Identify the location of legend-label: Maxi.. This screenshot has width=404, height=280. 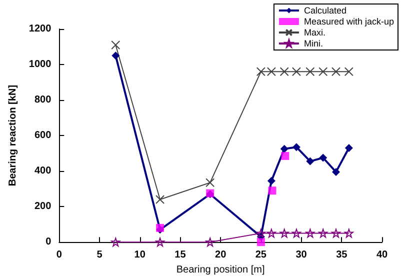
(315, 33).